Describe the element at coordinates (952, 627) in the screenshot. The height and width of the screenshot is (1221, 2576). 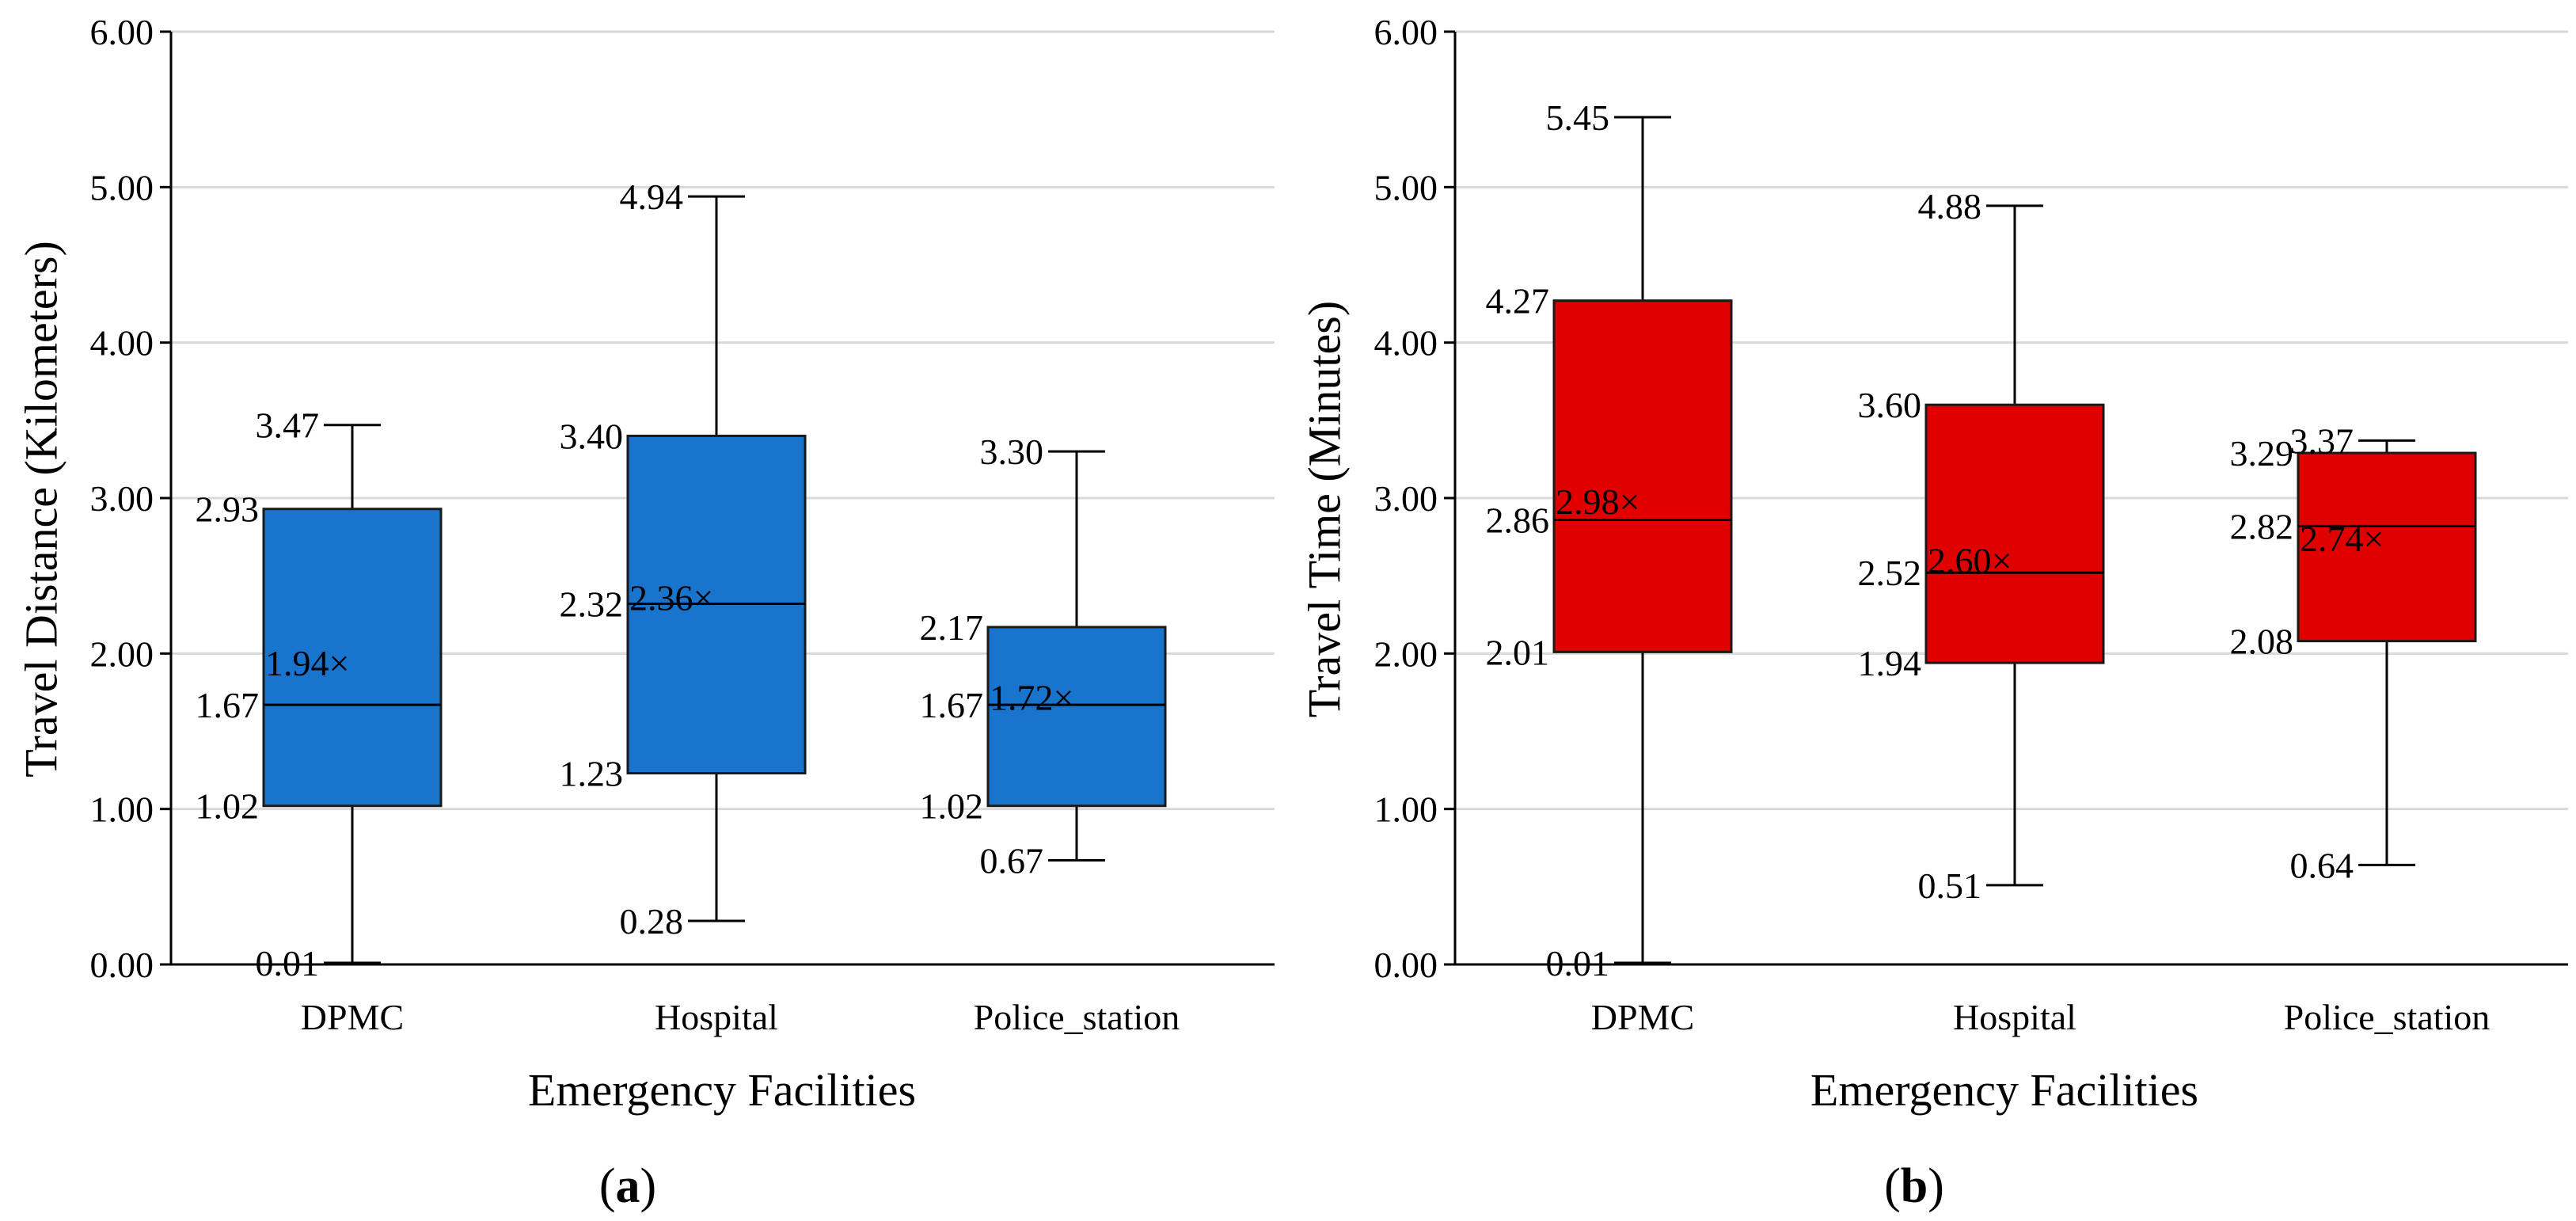
I see `q3-label: 2.17` at that location.